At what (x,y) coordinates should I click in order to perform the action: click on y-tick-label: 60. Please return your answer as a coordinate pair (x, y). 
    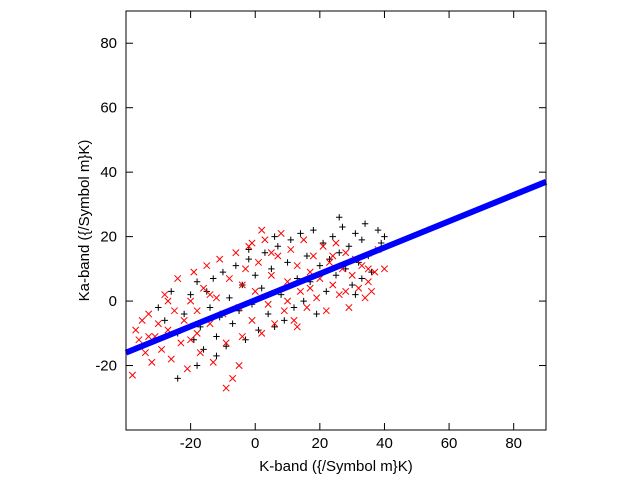
    Looking at the image, I should click on (108, 108).